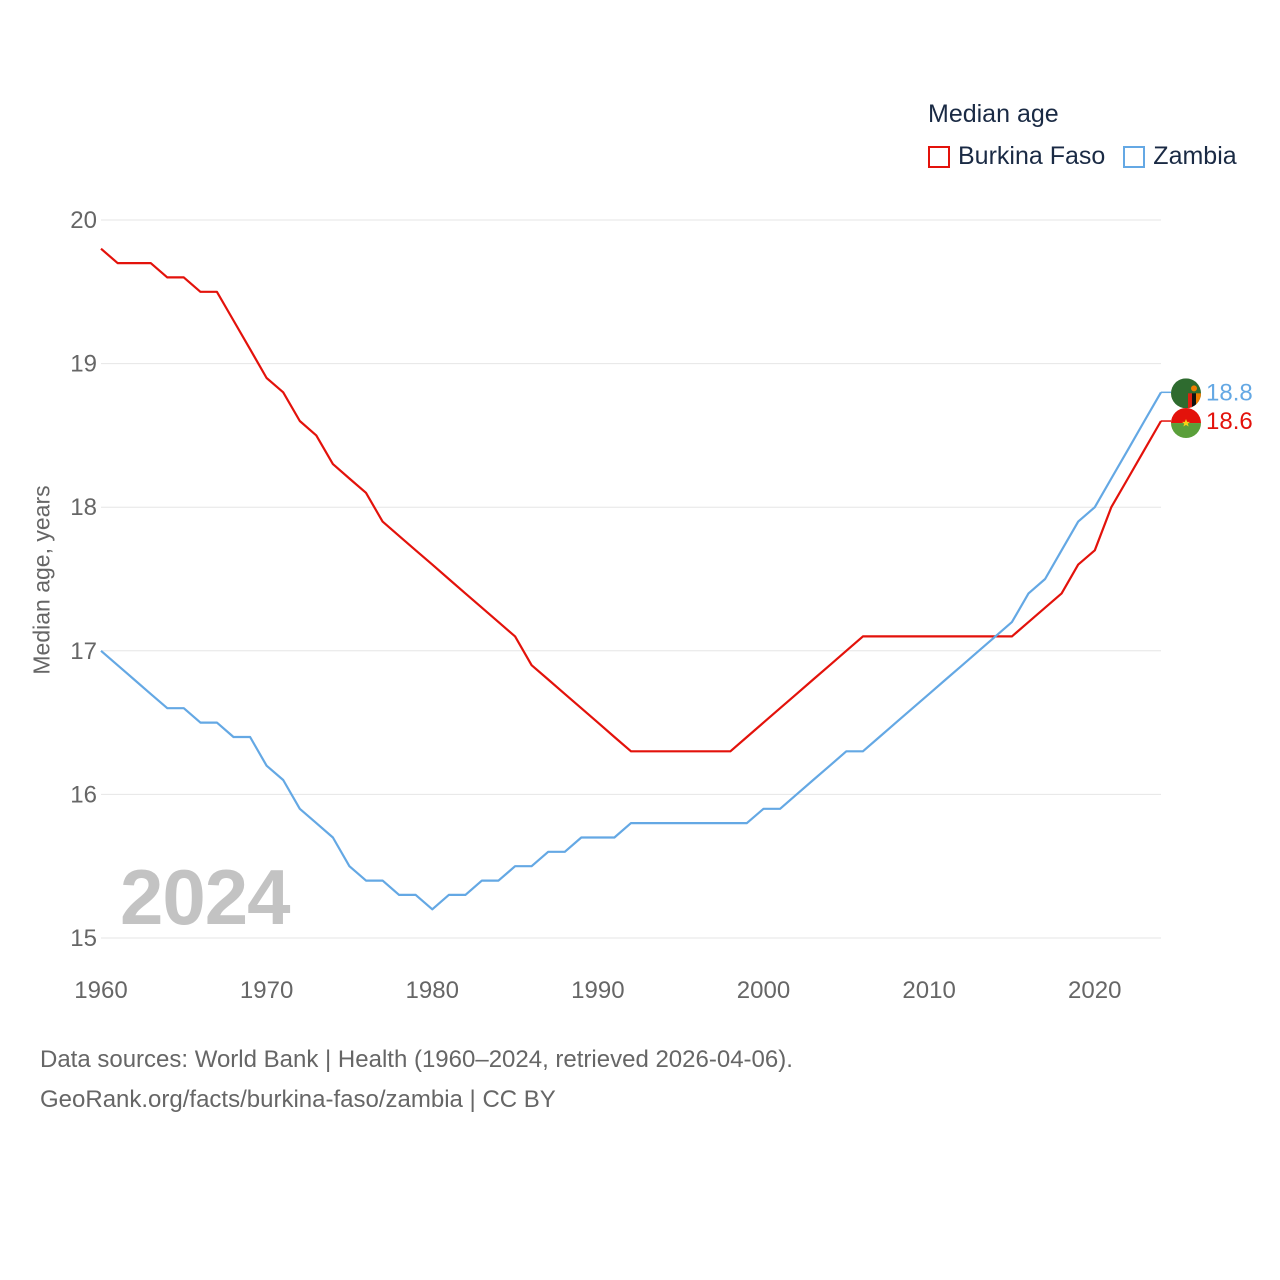  I want to click on x-axis-ticks: 1960 1970 1980 1990 2000 2010 2020, so click(597, 990).